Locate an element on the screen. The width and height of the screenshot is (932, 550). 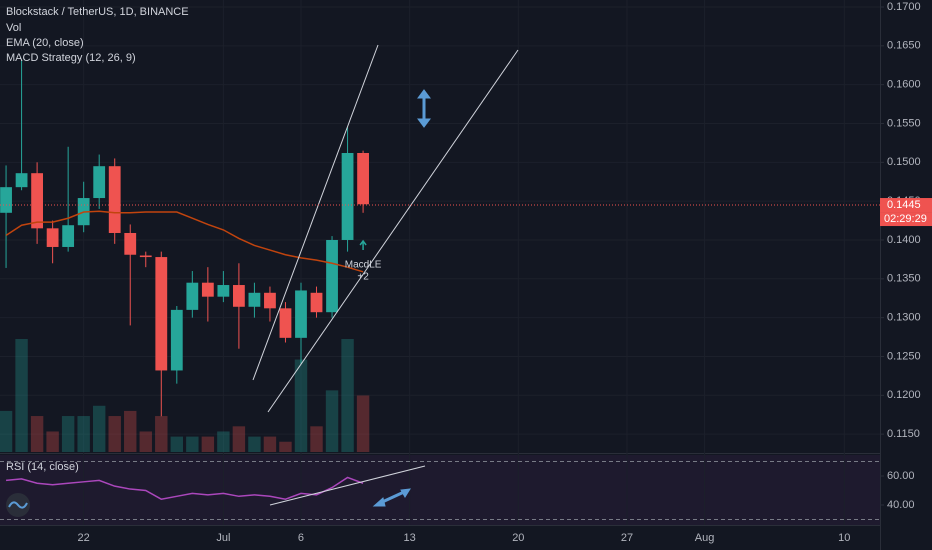
y-tick-label: 0.1400 is located at coordinates (904, 240).